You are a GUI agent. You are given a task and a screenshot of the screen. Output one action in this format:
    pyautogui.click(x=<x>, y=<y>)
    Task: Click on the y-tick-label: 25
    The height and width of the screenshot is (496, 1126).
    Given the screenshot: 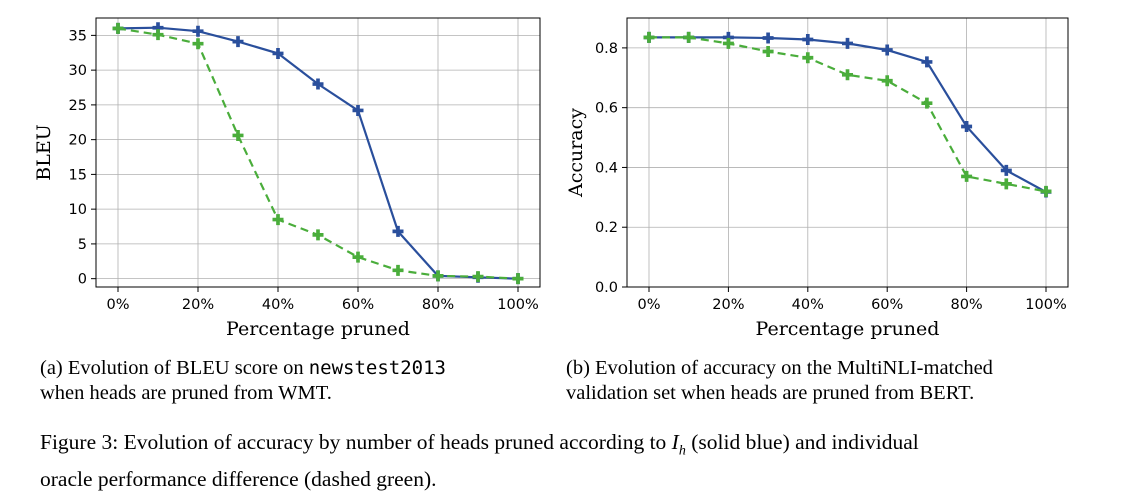 What is the action you would take?
    pyautogui.click(x=78, y=106)
    